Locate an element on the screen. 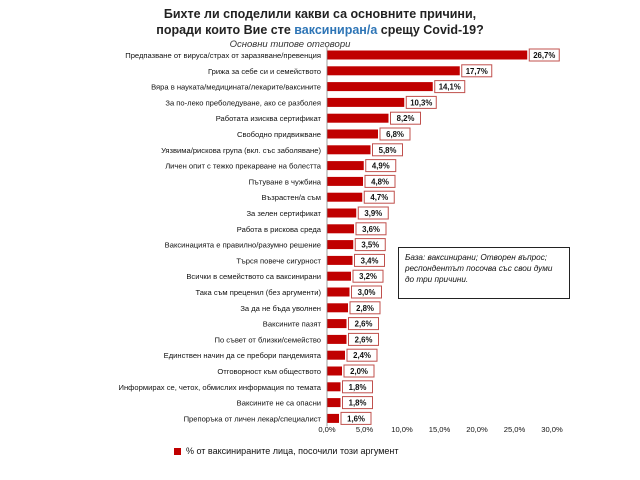 The width and height of the screenshot is (640, 480). category-label: Така съм преценил (без аргументи) is located at coordinates (259, 292).